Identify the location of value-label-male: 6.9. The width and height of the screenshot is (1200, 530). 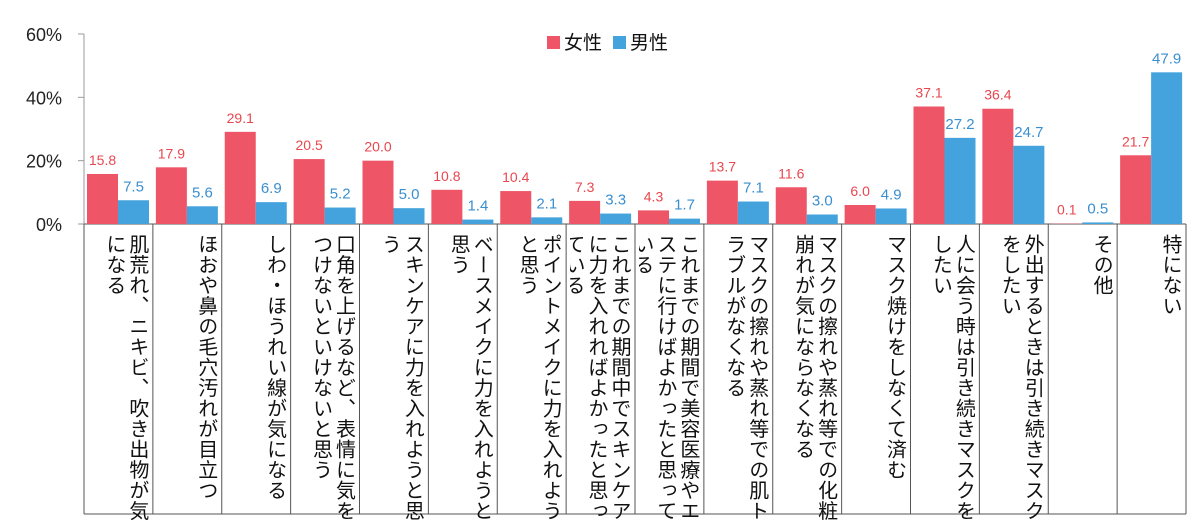
(271, 188).